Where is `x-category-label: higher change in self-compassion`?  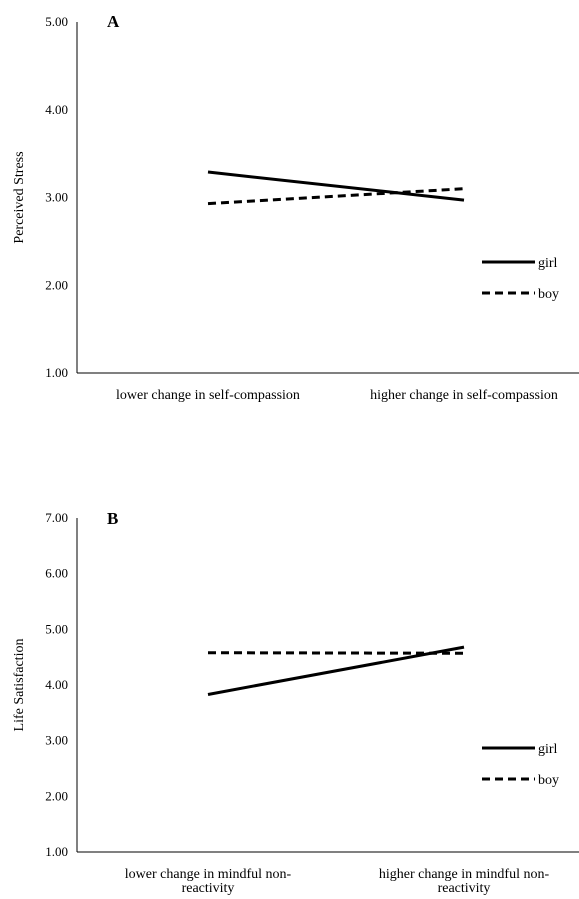
x-category-label: higher change in self-compassion is located at coordinates (464, 395).